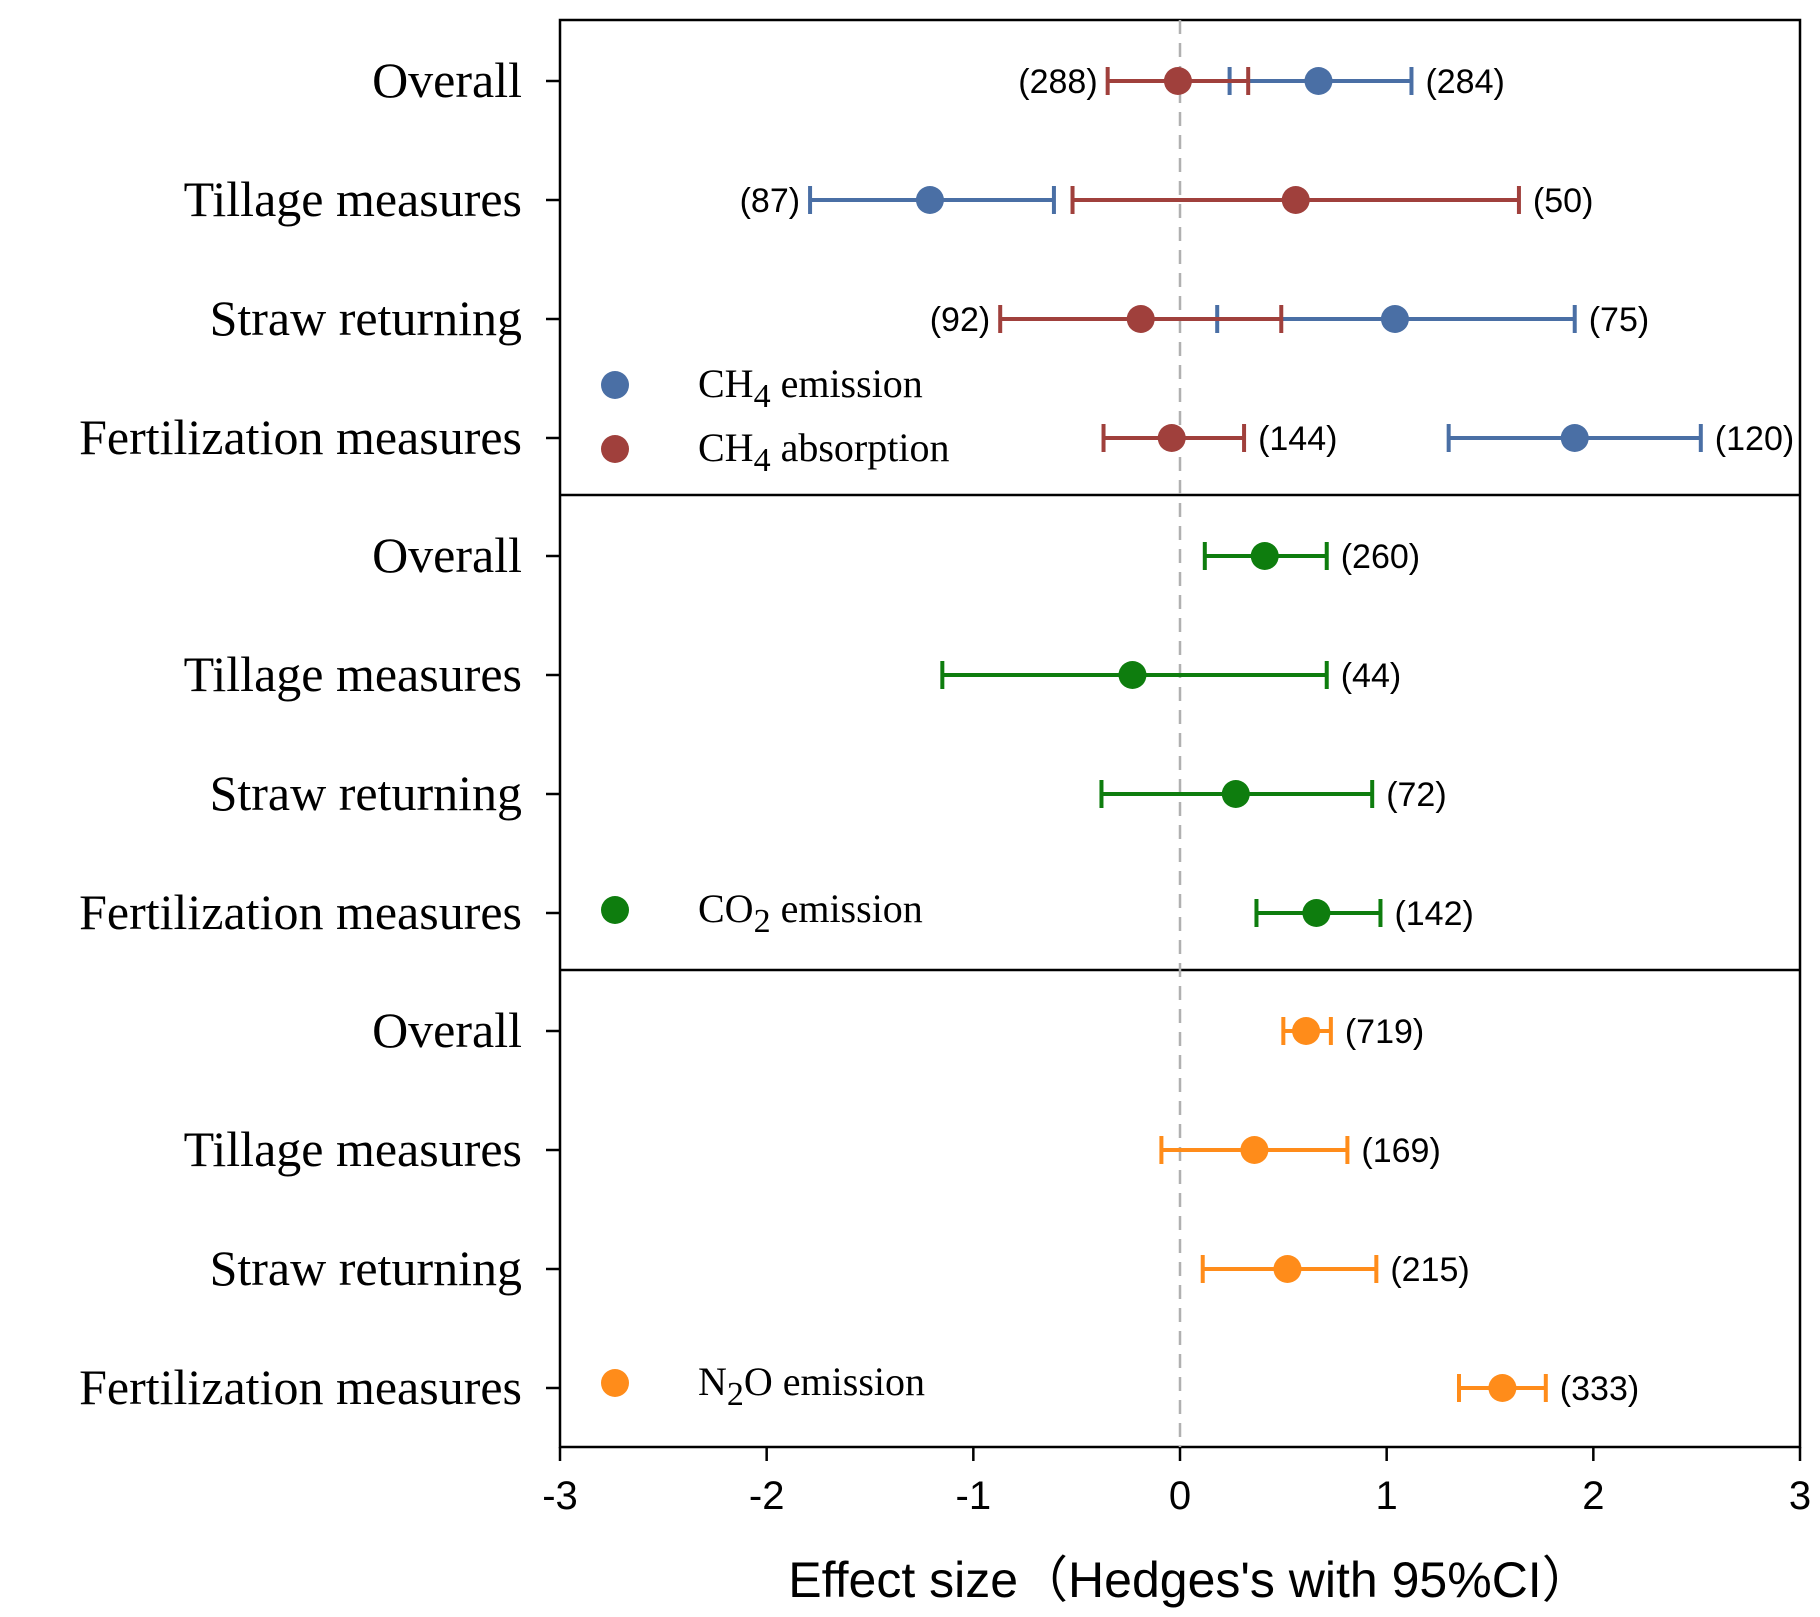  What do you see at coordinates (1380, 557) in the screenshot?
I see `sample-size-label: (260)` at bounding box center [1380, 557].